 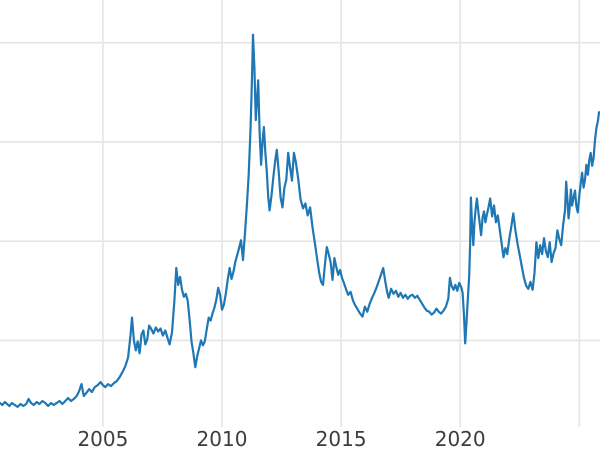 What do you see at coordinates (222, 438) in the screenshot?
I see `x-tick-label: 2010` at bounding box center [222, 438].